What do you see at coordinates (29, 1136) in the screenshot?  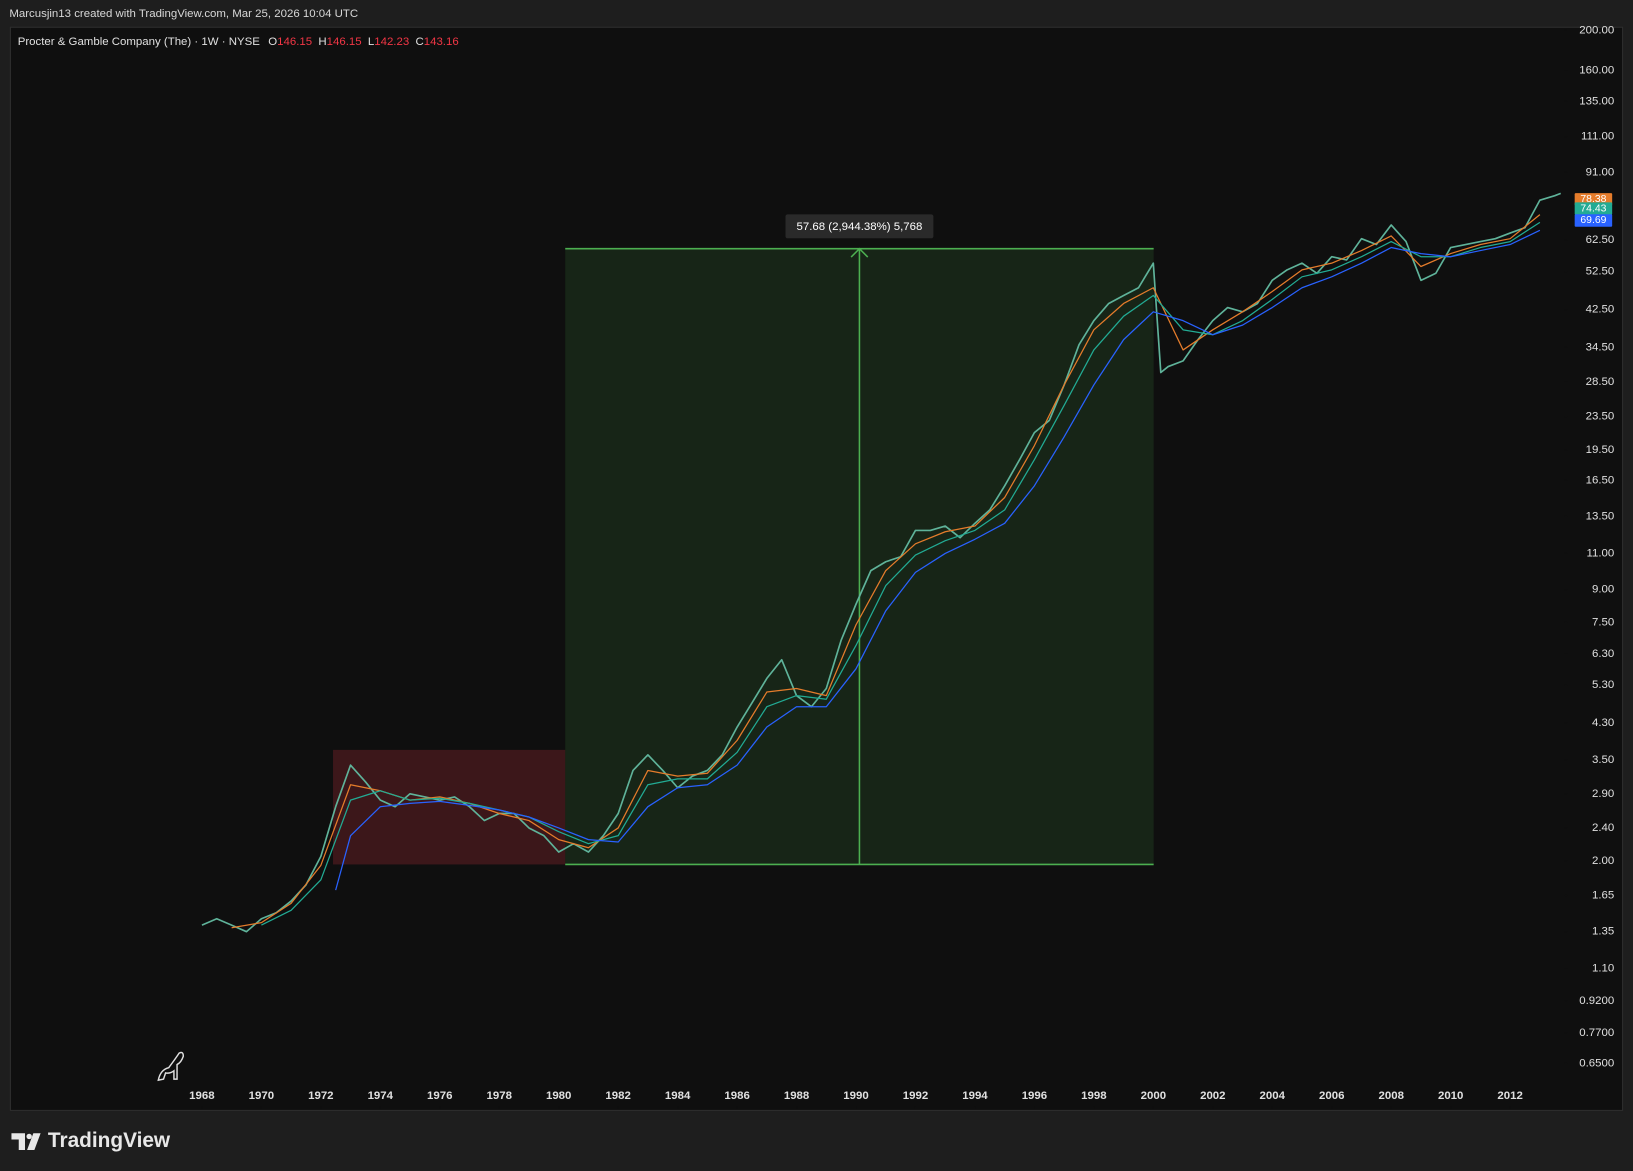 I see `logo-dot` at bounding box center [29, 1136].